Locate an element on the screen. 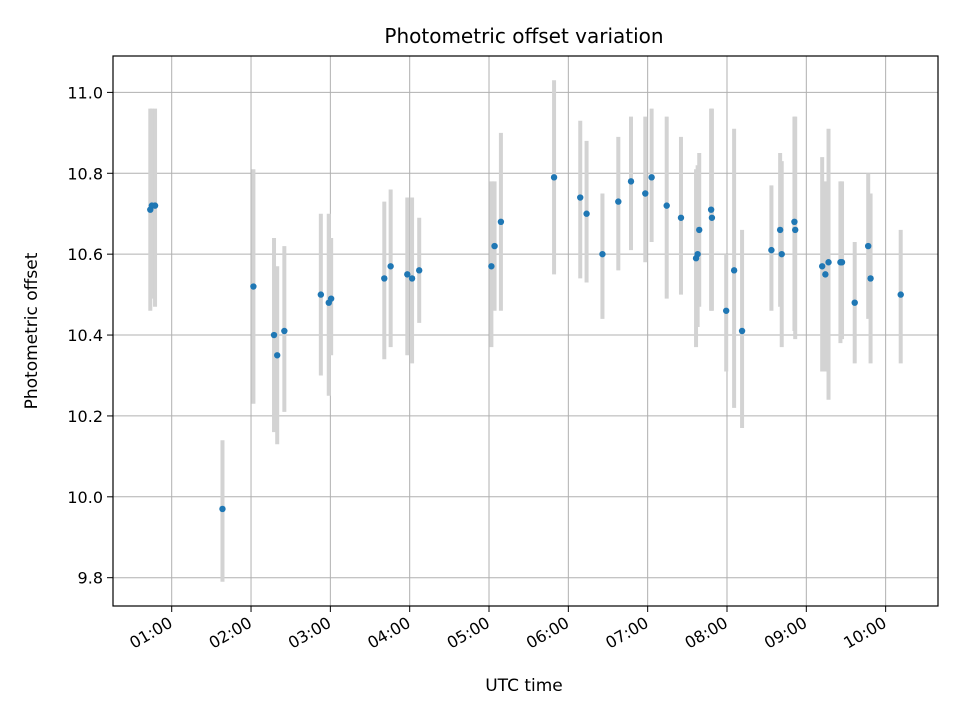 The image size is (960, 720). y-tick-label: 10.6 is located at coordinates (85, 254).